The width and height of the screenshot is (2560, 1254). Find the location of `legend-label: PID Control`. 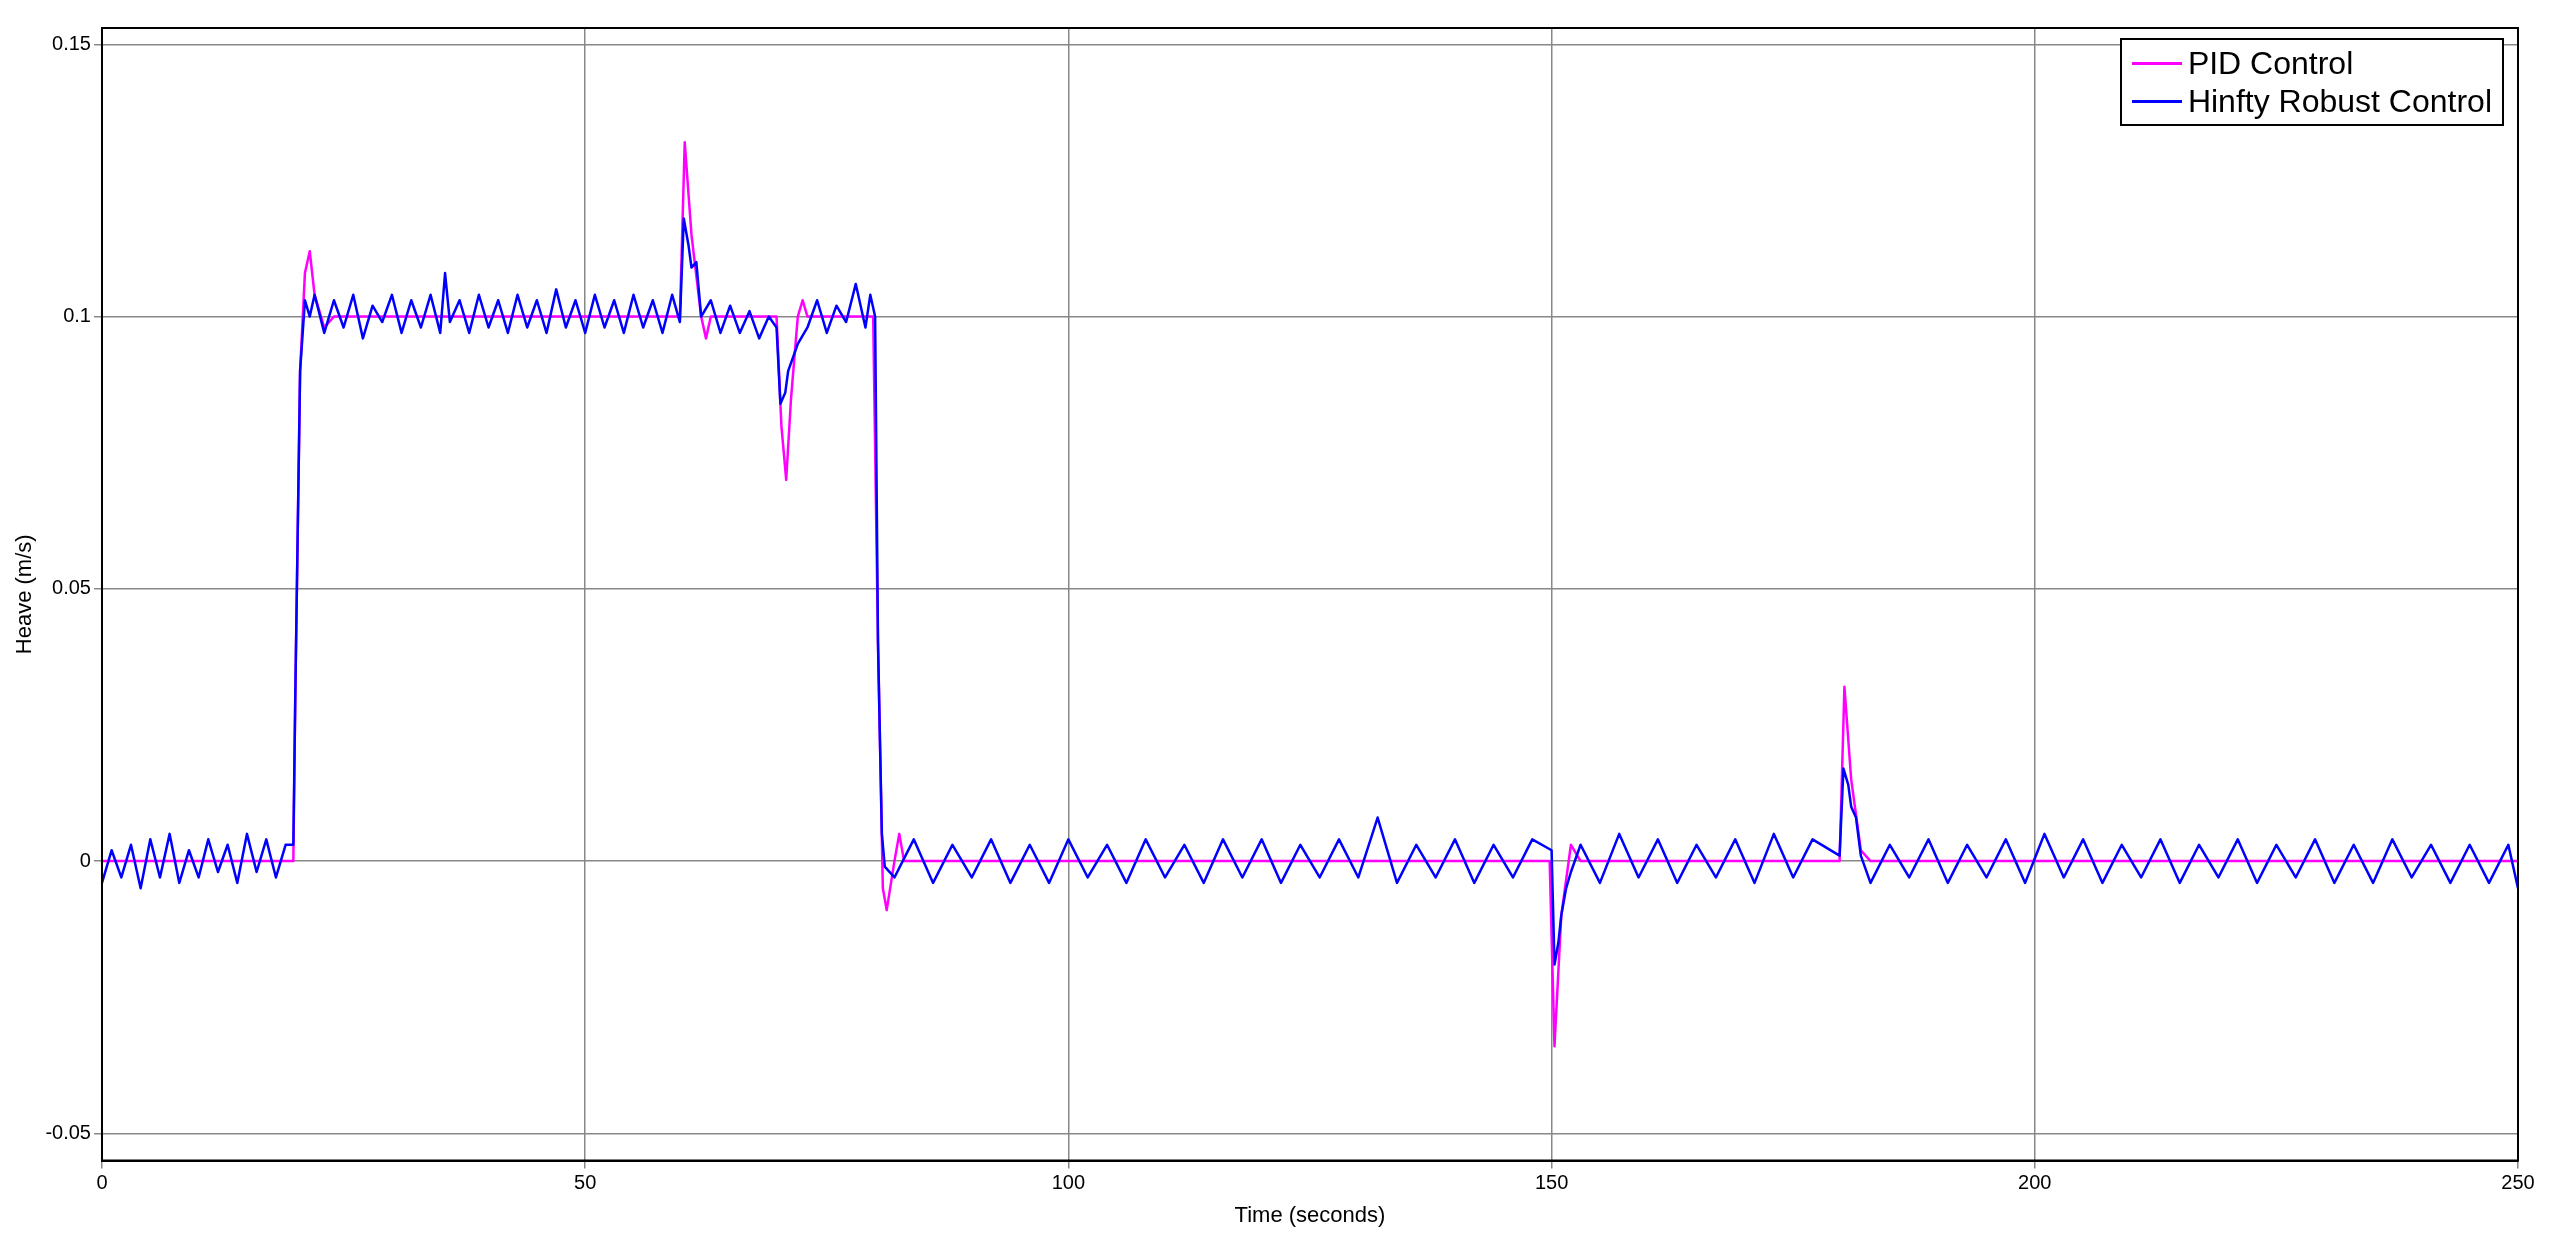

legend-label: PID Control is located at coordinates (2270, 63).